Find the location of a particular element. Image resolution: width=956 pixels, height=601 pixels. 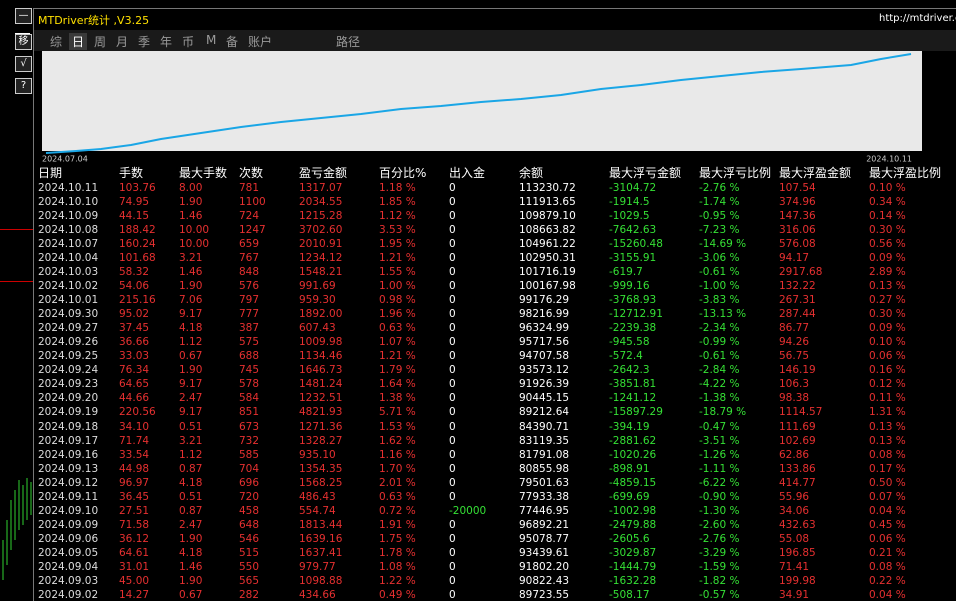

table-cell: 0.30 % is located at coordinates (887, 230).